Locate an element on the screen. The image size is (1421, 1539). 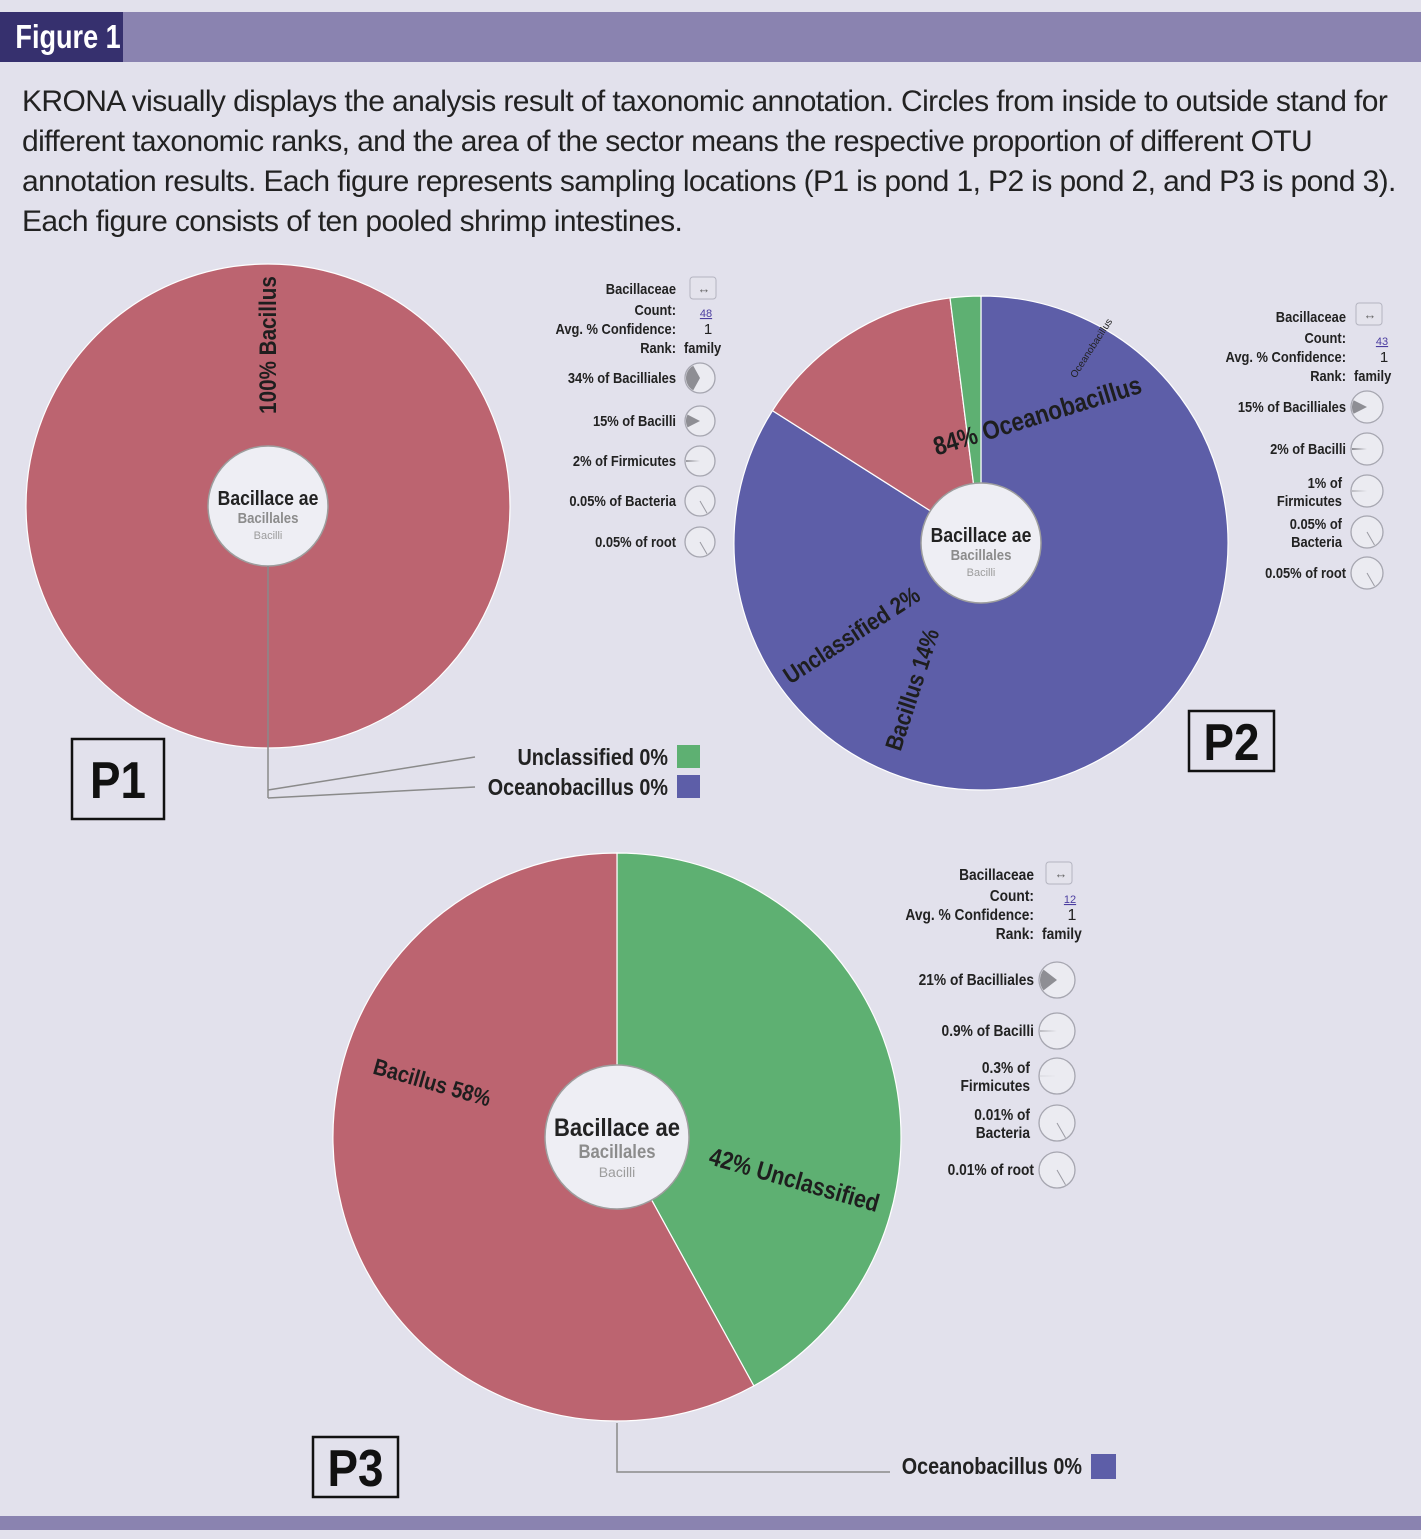
p2-info-name: Bacillaceae is located at coordinates (1311, 316).